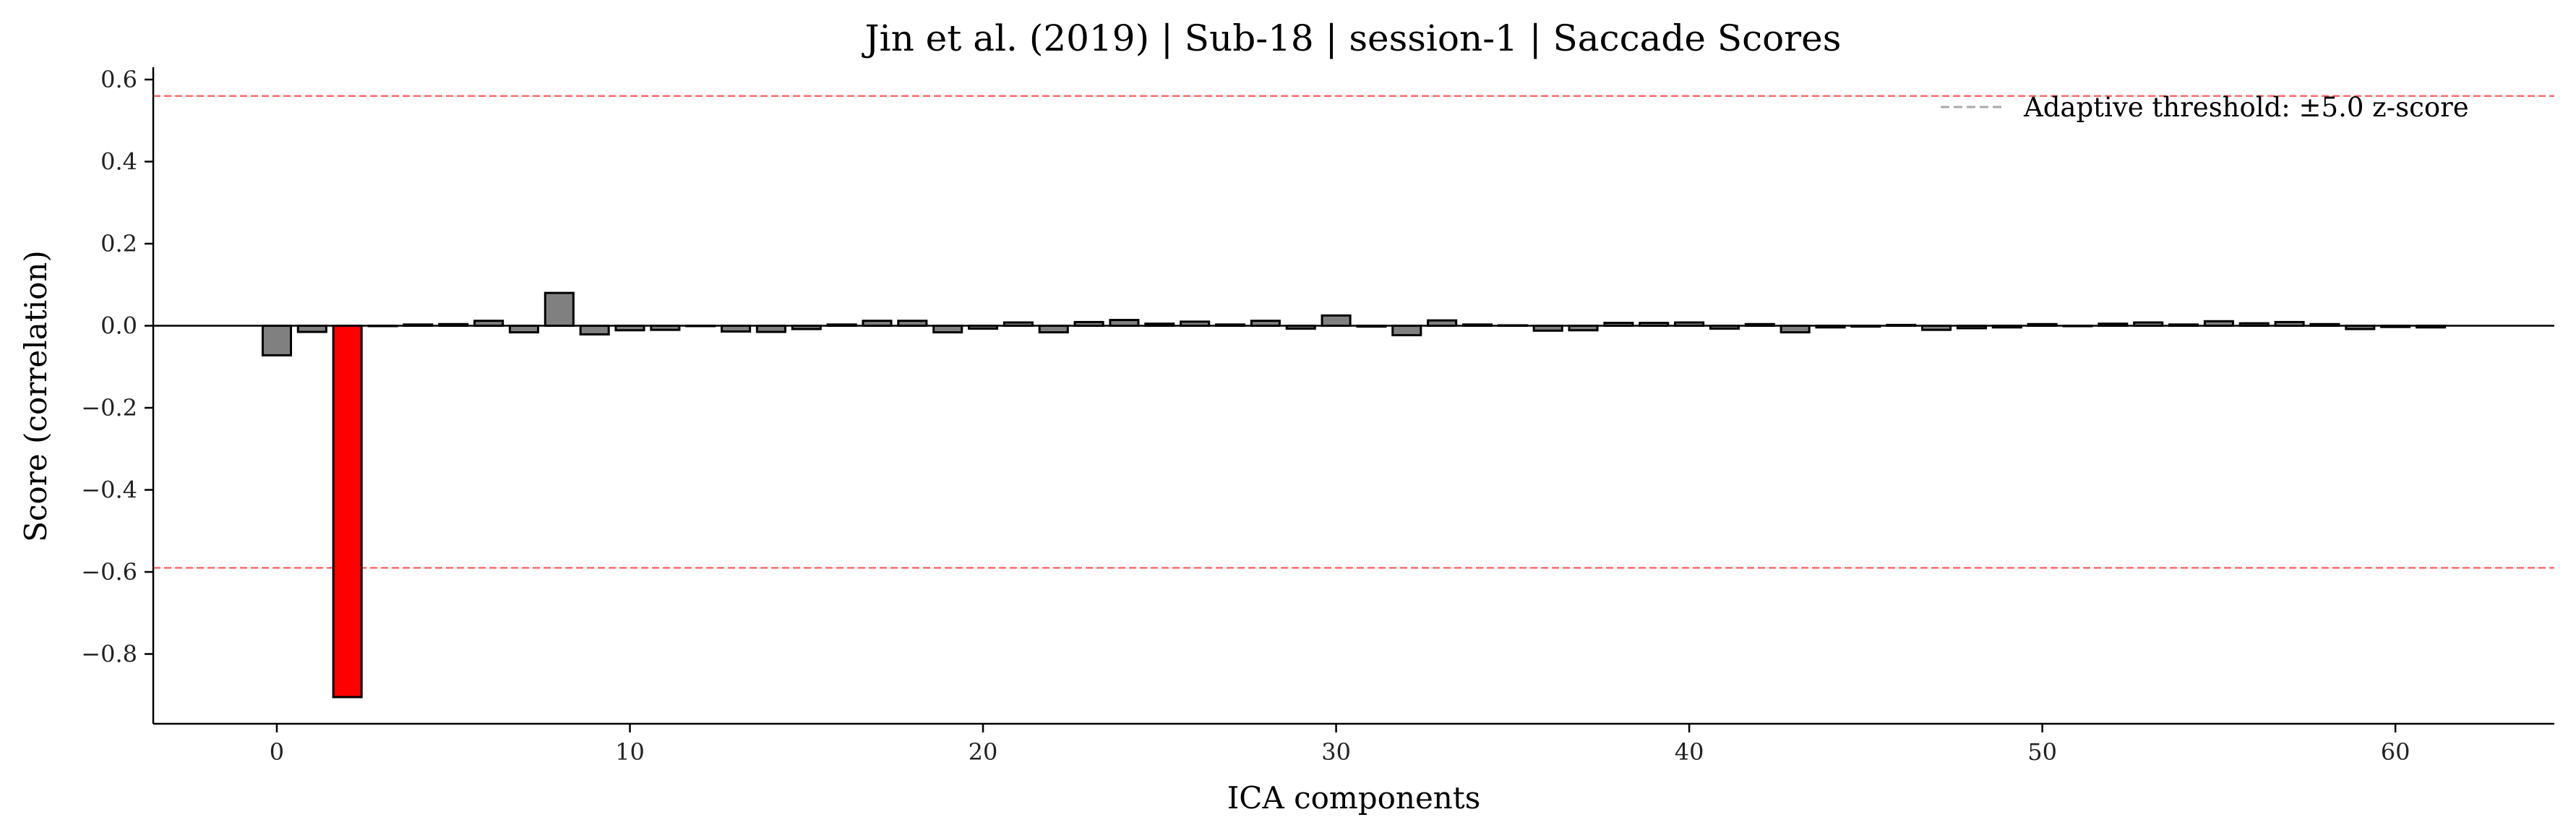 Image resolution: width=2576 pixels, height=838 pixels. Describe the element at coordinates (109, 490) in the screenshot. I see `y-tick-label-5: −0.4` at that location.